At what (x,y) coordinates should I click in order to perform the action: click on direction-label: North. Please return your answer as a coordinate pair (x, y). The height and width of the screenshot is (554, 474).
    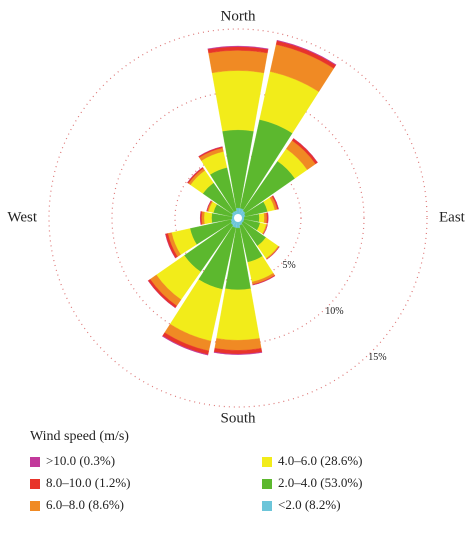
    Looking at the image, I should click on (238, 16).